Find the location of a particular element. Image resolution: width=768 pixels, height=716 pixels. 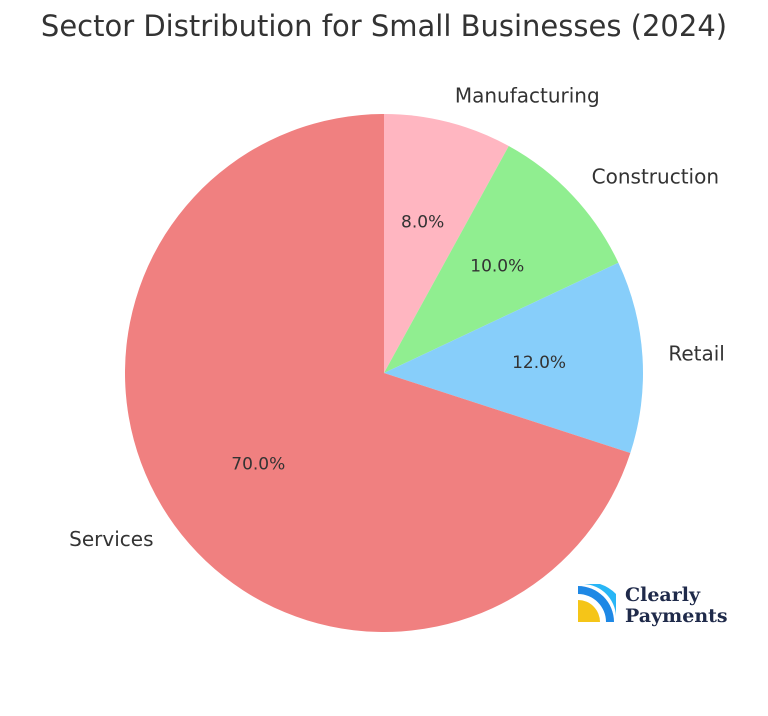

logo: Clearly Payments is located at coordinates (653, 605).